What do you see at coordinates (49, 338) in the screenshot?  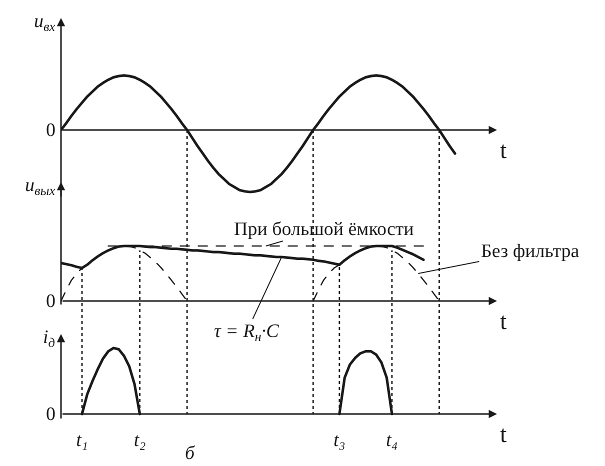 I see `y-axis-title: i$_{д}$` at bounding box center [49, 338].